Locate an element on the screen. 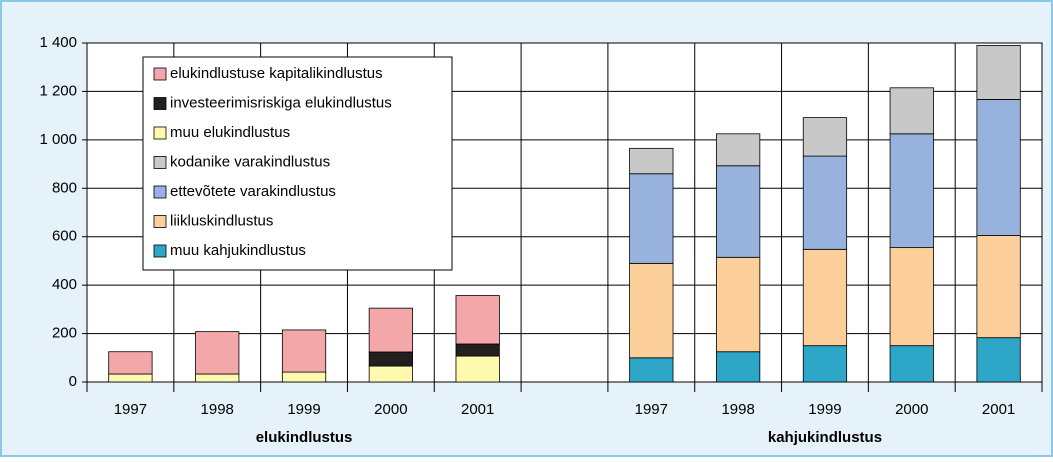  y-tick-label: 0 is located at coordinates (73, 381).